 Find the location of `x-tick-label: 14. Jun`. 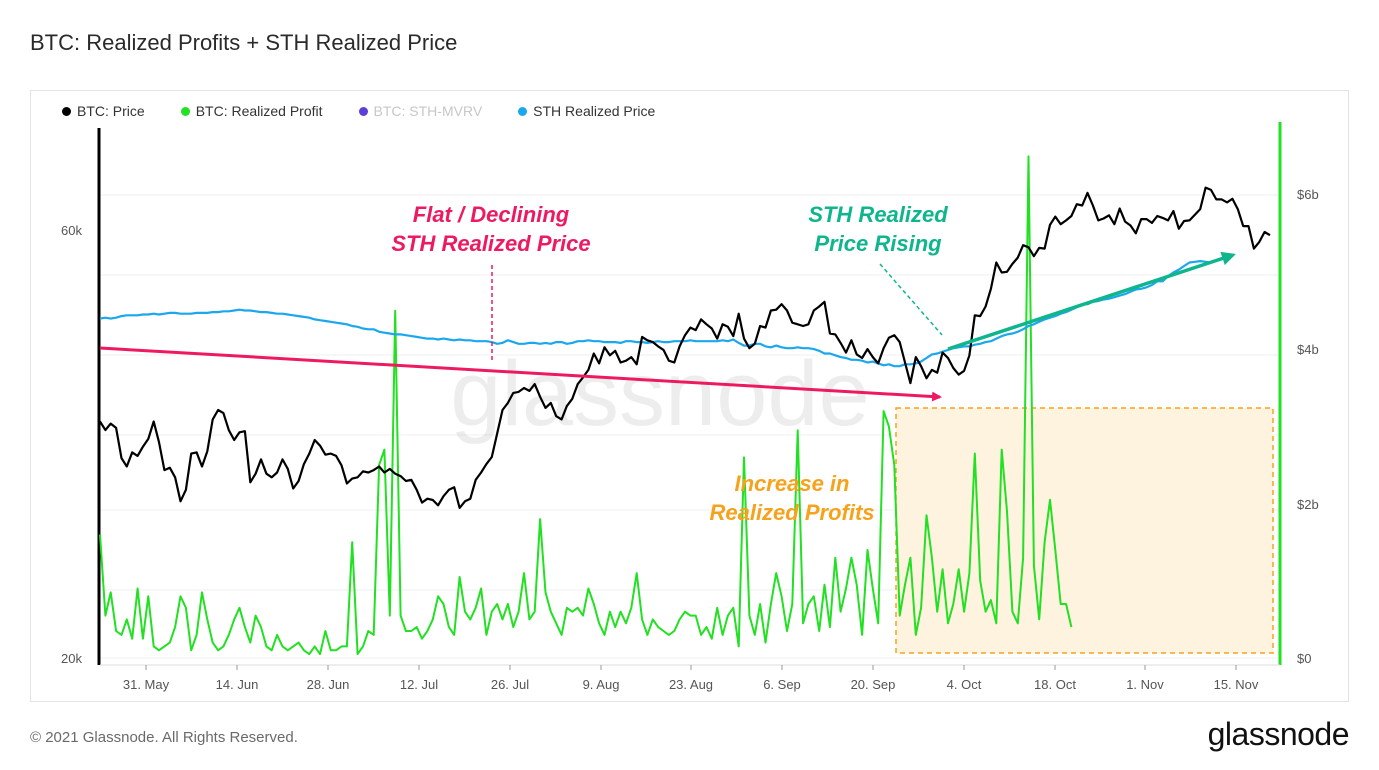

x-tick-label: 14. Jun is located at coordinates (237, 684).